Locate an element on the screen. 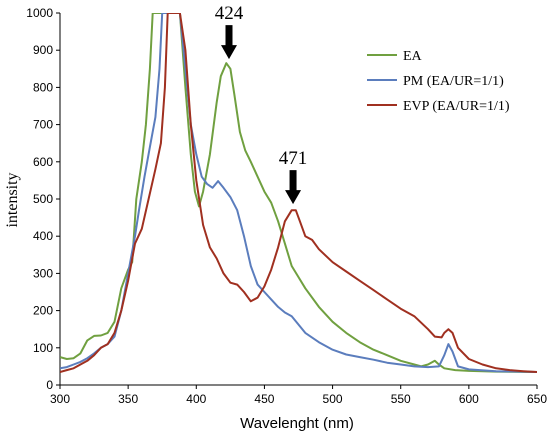 Image resolution: width=550 pixels, height=438 pixels. y-tick-label: 1000 is located at coordinates (39, 13).